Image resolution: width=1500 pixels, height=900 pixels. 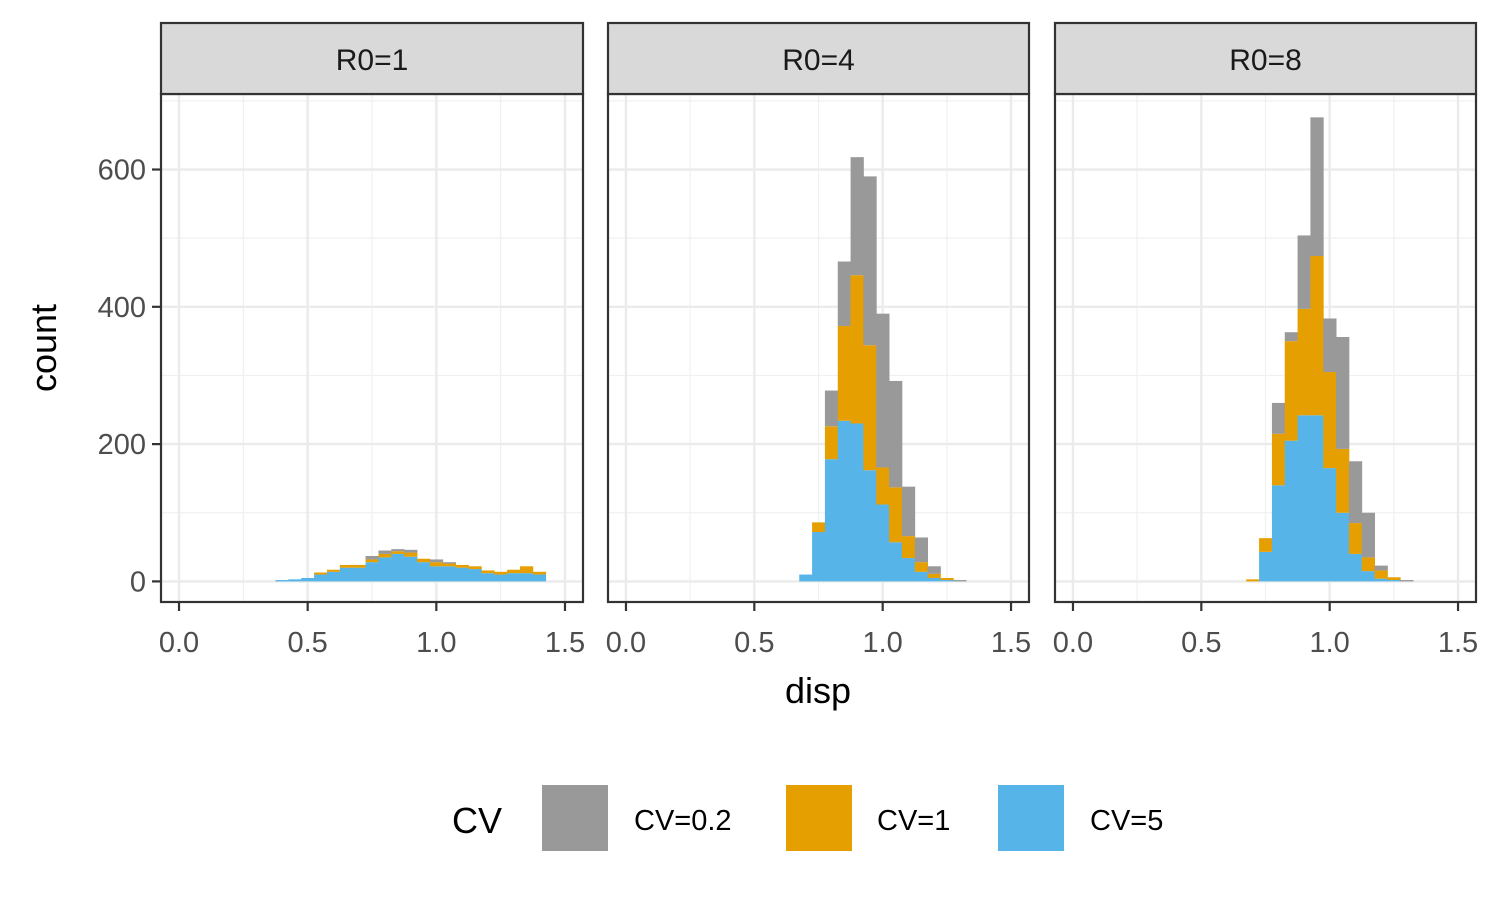 What do you see at coordinates (122, 445) in the screenshot?
I see `y-tick-label: 200` at bounding box center [122, 445].